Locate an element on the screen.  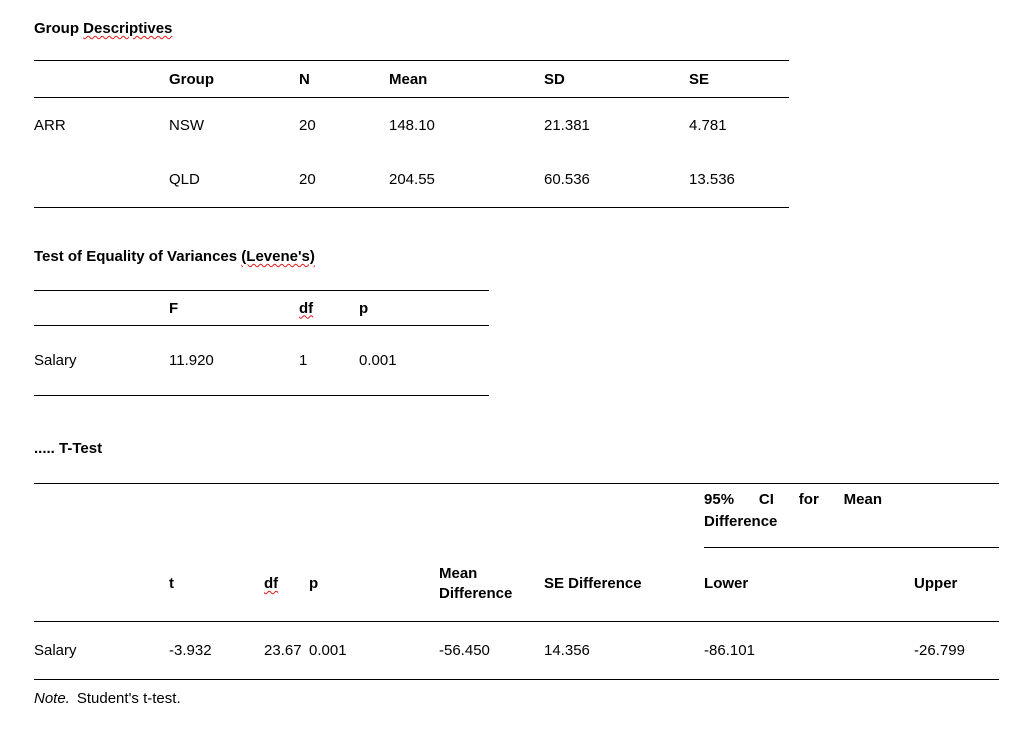
ci-group-header-label: 95% CI for Mean Difference is located at coordinates (793, 510).